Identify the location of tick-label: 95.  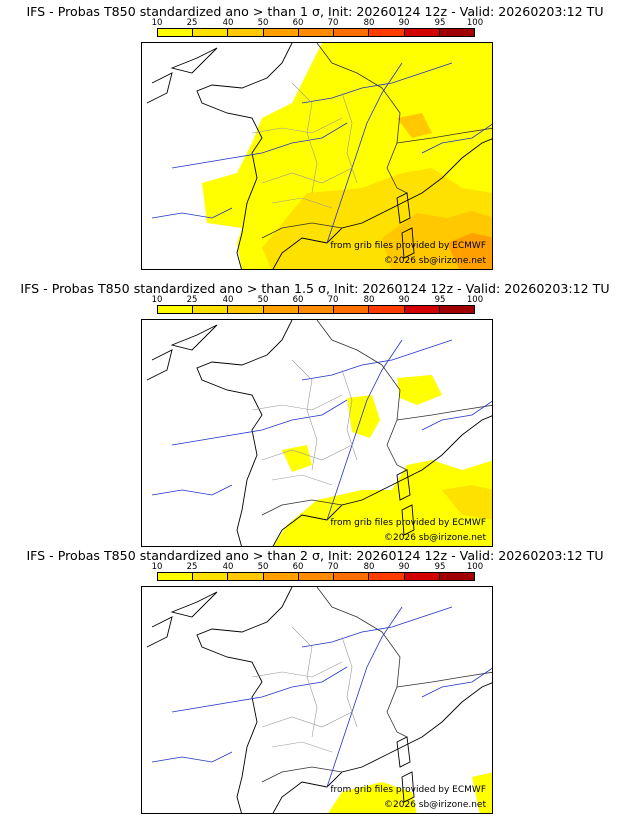
(440, 23).